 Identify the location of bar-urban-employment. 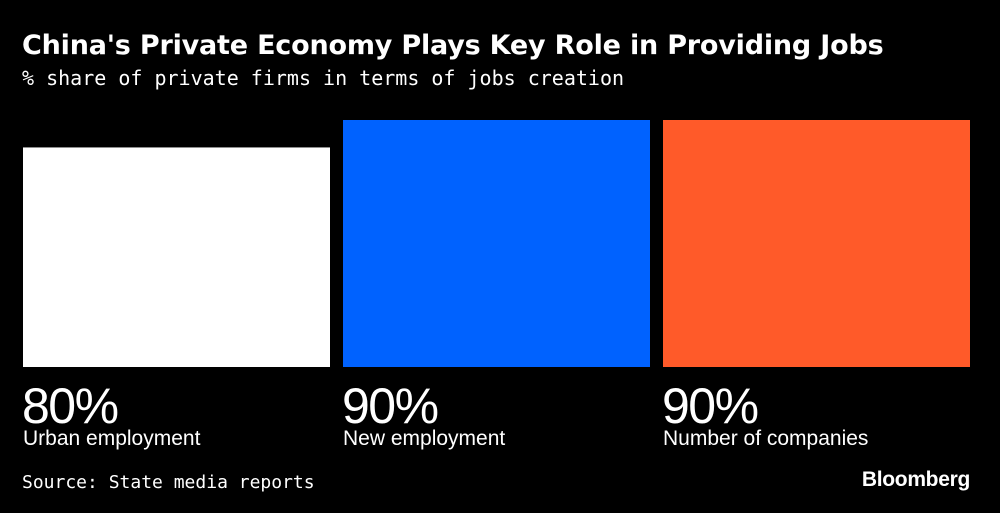
(176, 257).